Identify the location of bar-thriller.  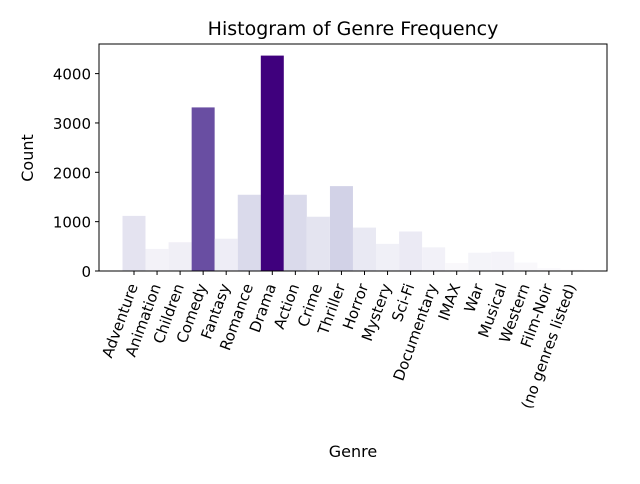
(341, 228).